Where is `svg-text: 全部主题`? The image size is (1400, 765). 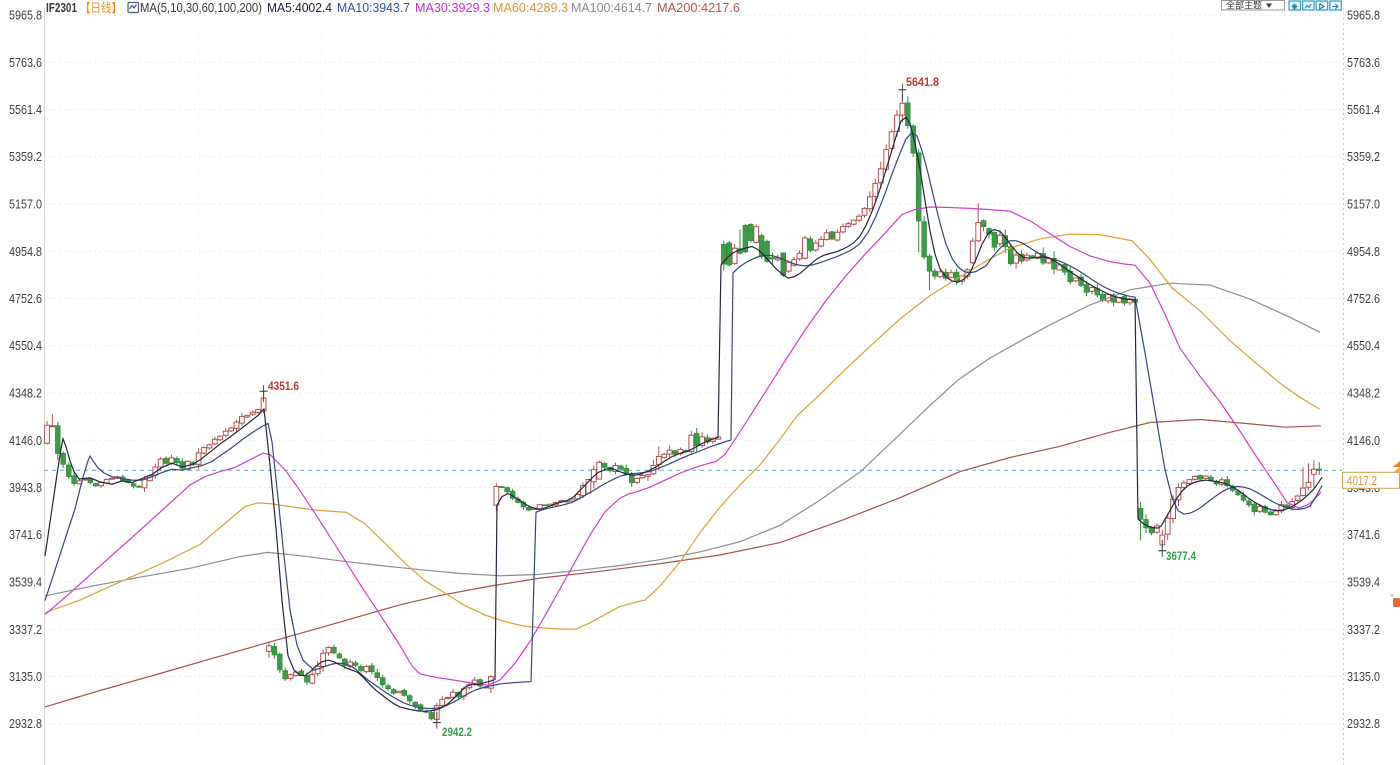 svg-text: 全部主题 is located at coordinates (1244, 5).